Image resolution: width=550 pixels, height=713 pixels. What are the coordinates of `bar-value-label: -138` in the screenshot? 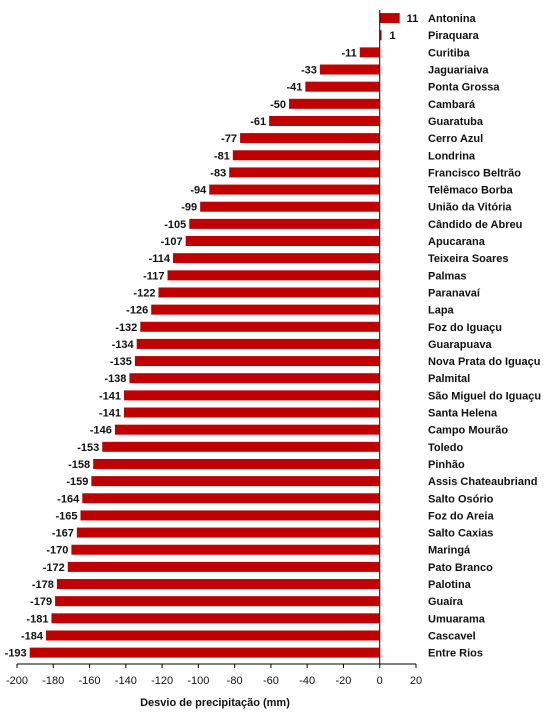 It's located at (115, 379).